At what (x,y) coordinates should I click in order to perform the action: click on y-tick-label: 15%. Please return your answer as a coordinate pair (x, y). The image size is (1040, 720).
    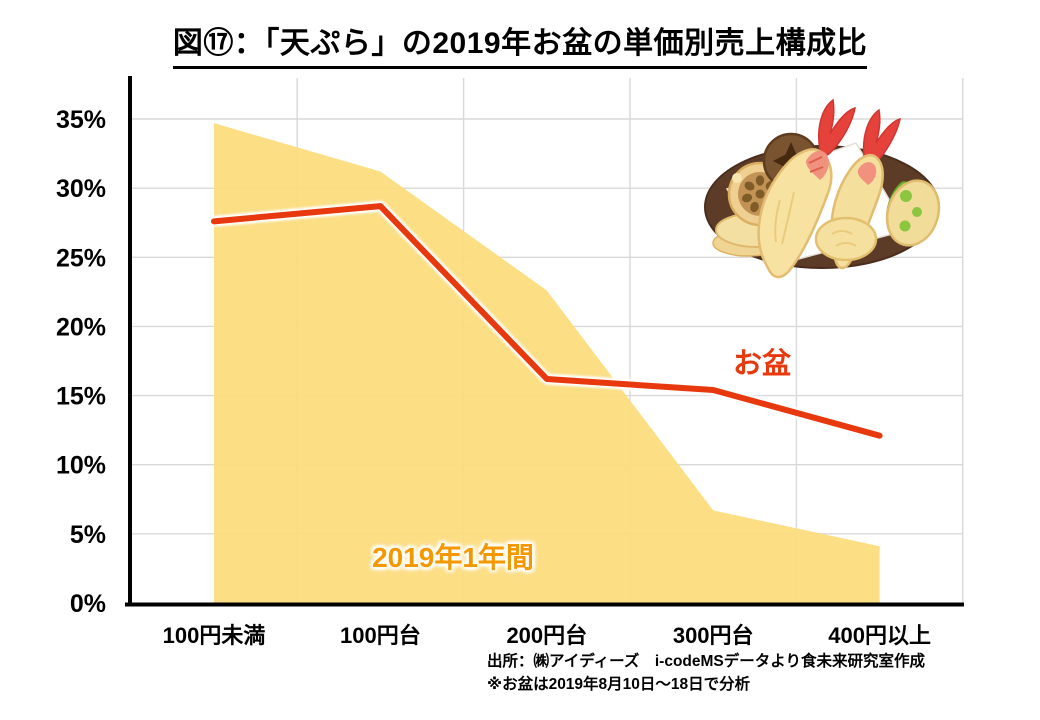
    Looking at the image, I should click on (81, 397).